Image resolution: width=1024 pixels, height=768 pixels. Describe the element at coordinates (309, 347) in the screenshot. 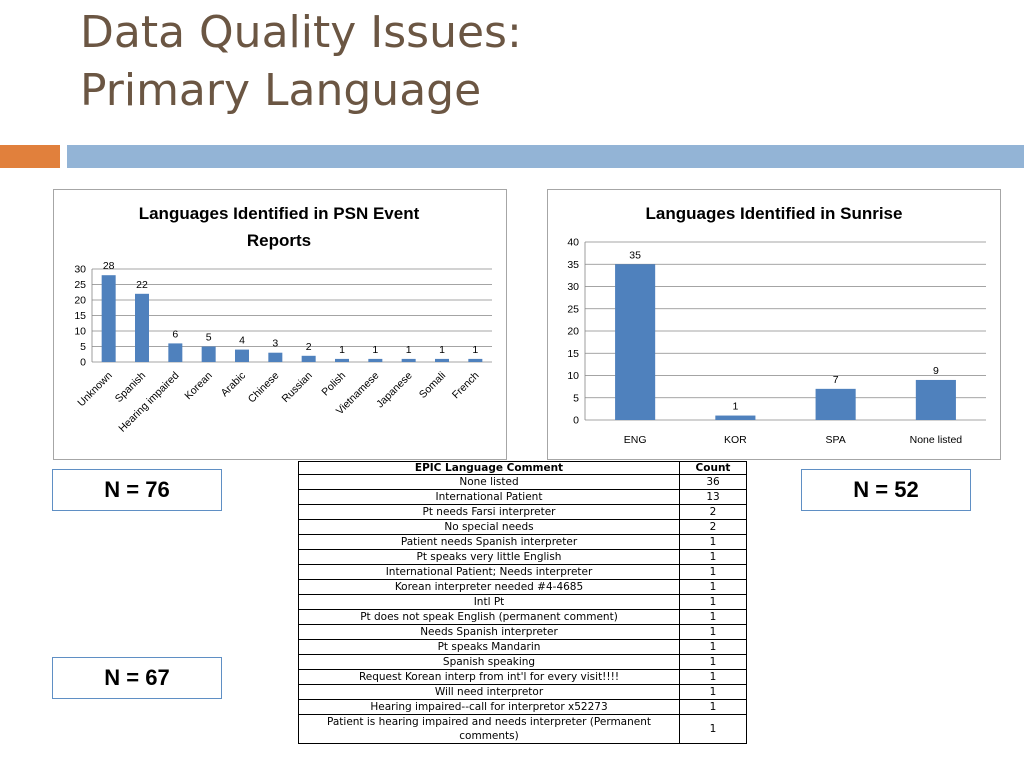

I see `data-label: 2` at that location.